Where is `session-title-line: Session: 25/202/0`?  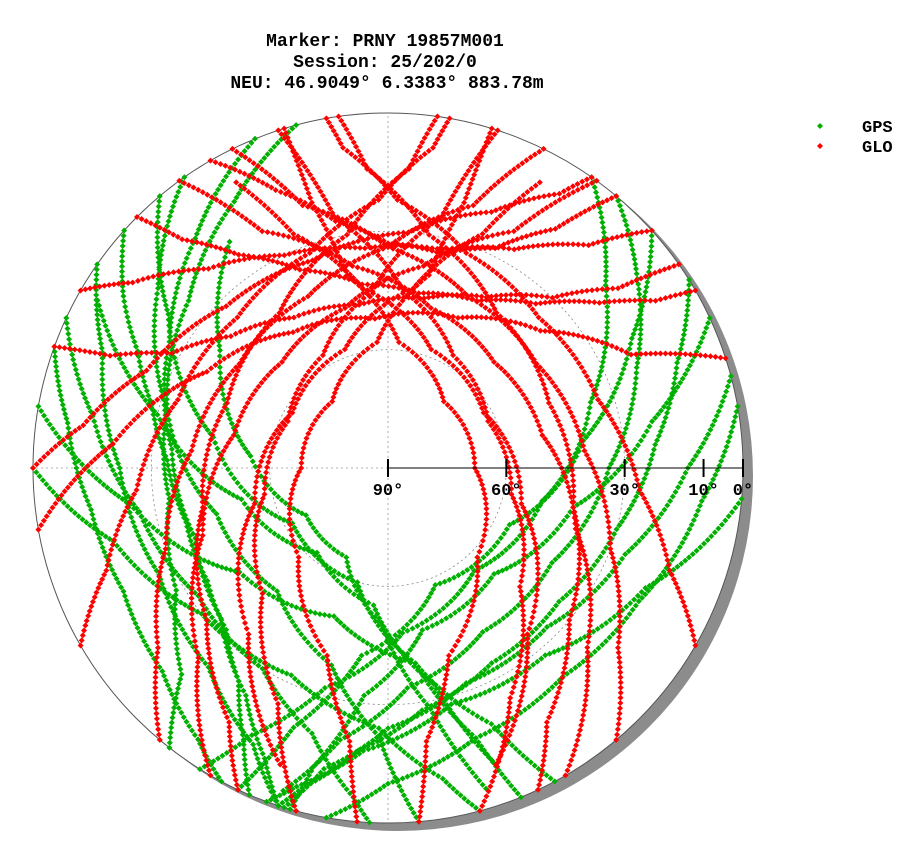 session-title-line: Session: 25/202/0 is located at coordinates (385, 63).